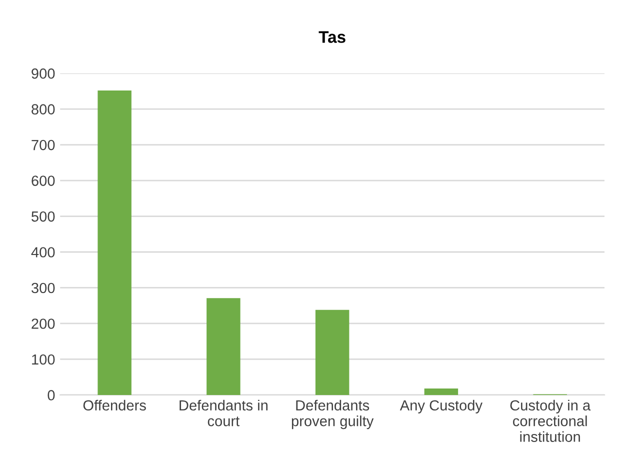  Describe the element at coordinates (332, 37) in the screenshot. I see `chart-title: Tas` at that location.